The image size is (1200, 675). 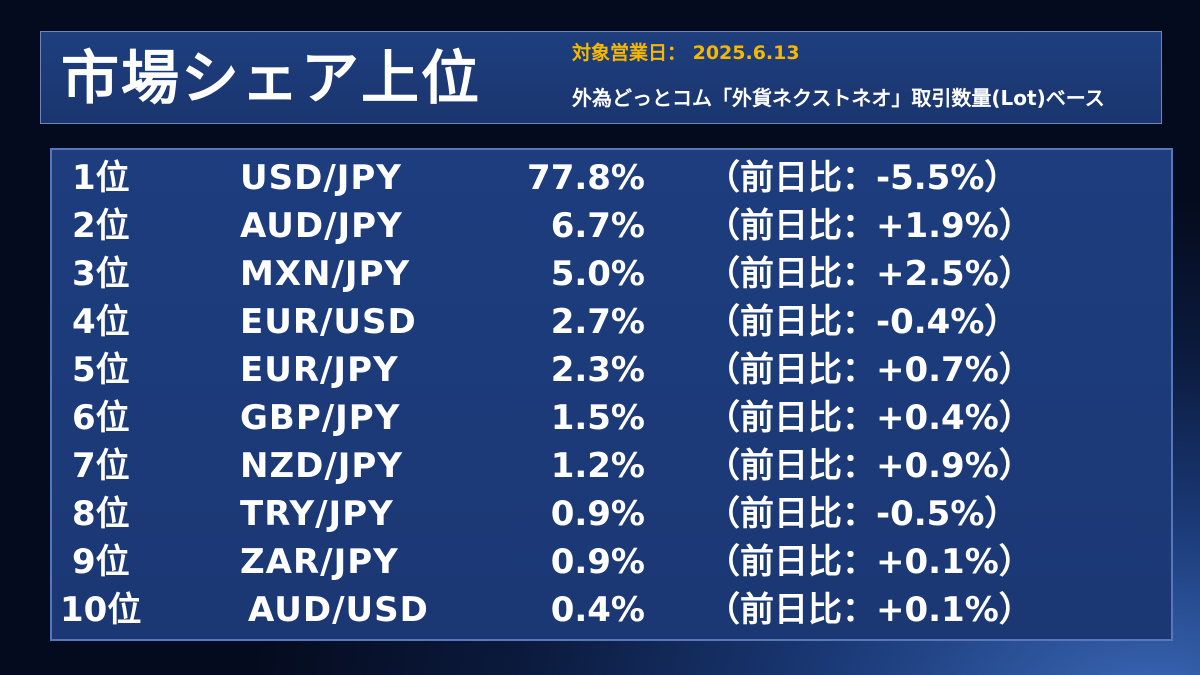 I want to click on currency-pair: TRY/JPY, so click(x=317, y=514).